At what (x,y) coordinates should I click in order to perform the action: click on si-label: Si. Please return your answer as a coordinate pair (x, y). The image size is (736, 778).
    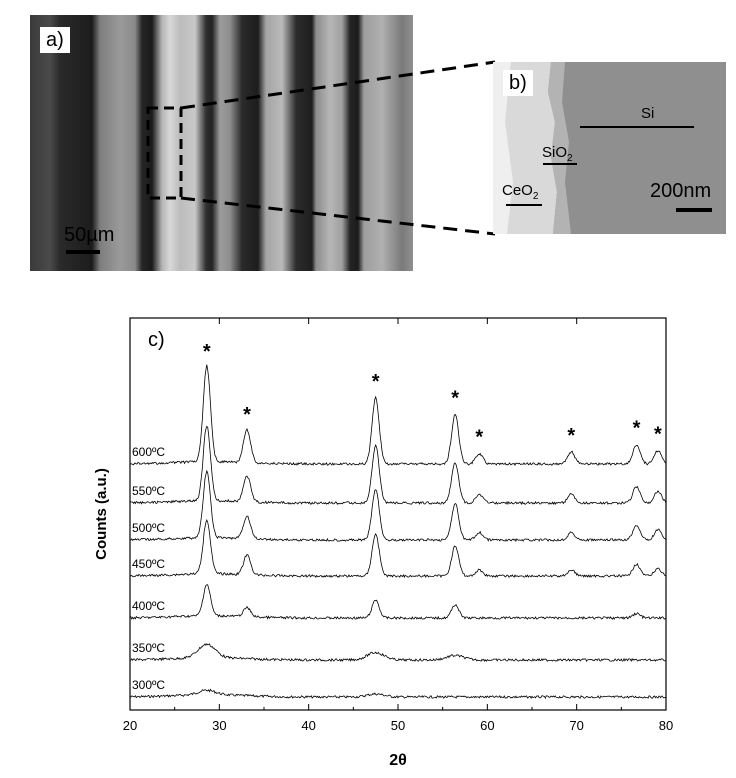
    Looking at the image, I should click on (648, 113).